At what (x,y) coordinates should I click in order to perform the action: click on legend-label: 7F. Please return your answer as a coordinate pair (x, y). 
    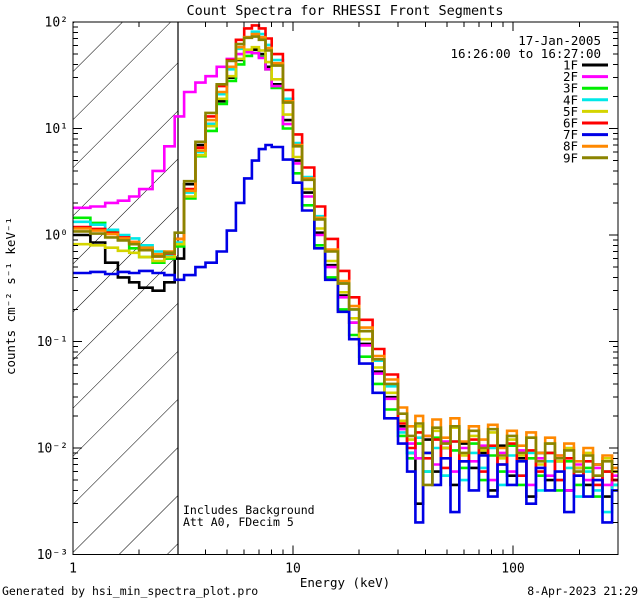
    Looking at the image, I should click on (570, 134).